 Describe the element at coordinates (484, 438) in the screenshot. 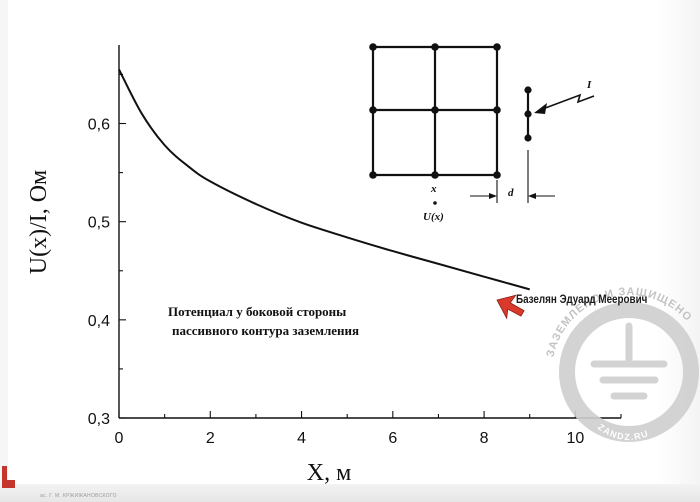

I see `x-tick-label: 8` at that location.